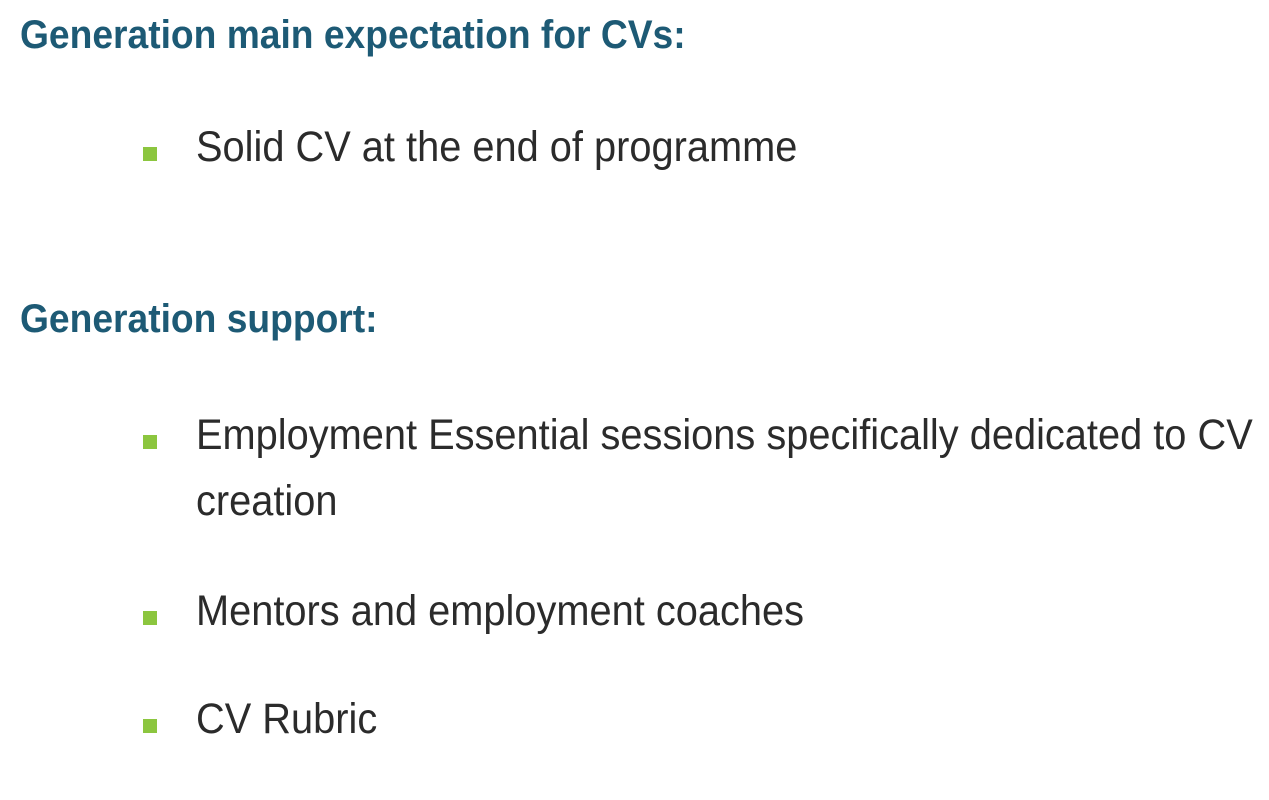  Describe the element at coordinates (199, 319) in the screenshot. I see `section-heading-support: Generation support:` at that location.